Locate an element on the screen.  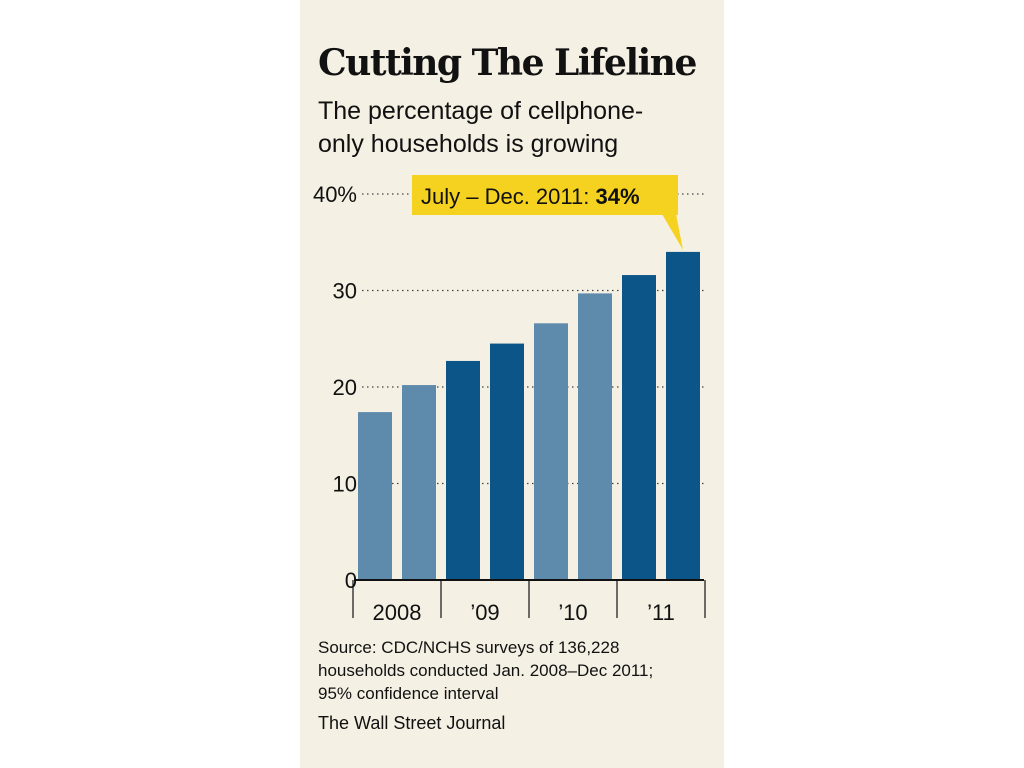
credit-line: The Wall Street Journal is located at coordinates (412, 723).